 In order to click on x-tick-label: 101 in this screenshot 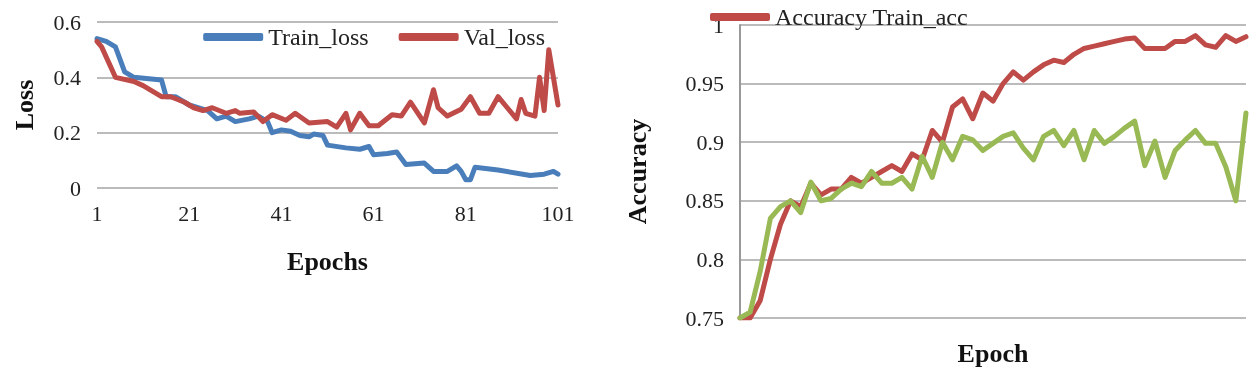, I will do `click(558, 213)`.